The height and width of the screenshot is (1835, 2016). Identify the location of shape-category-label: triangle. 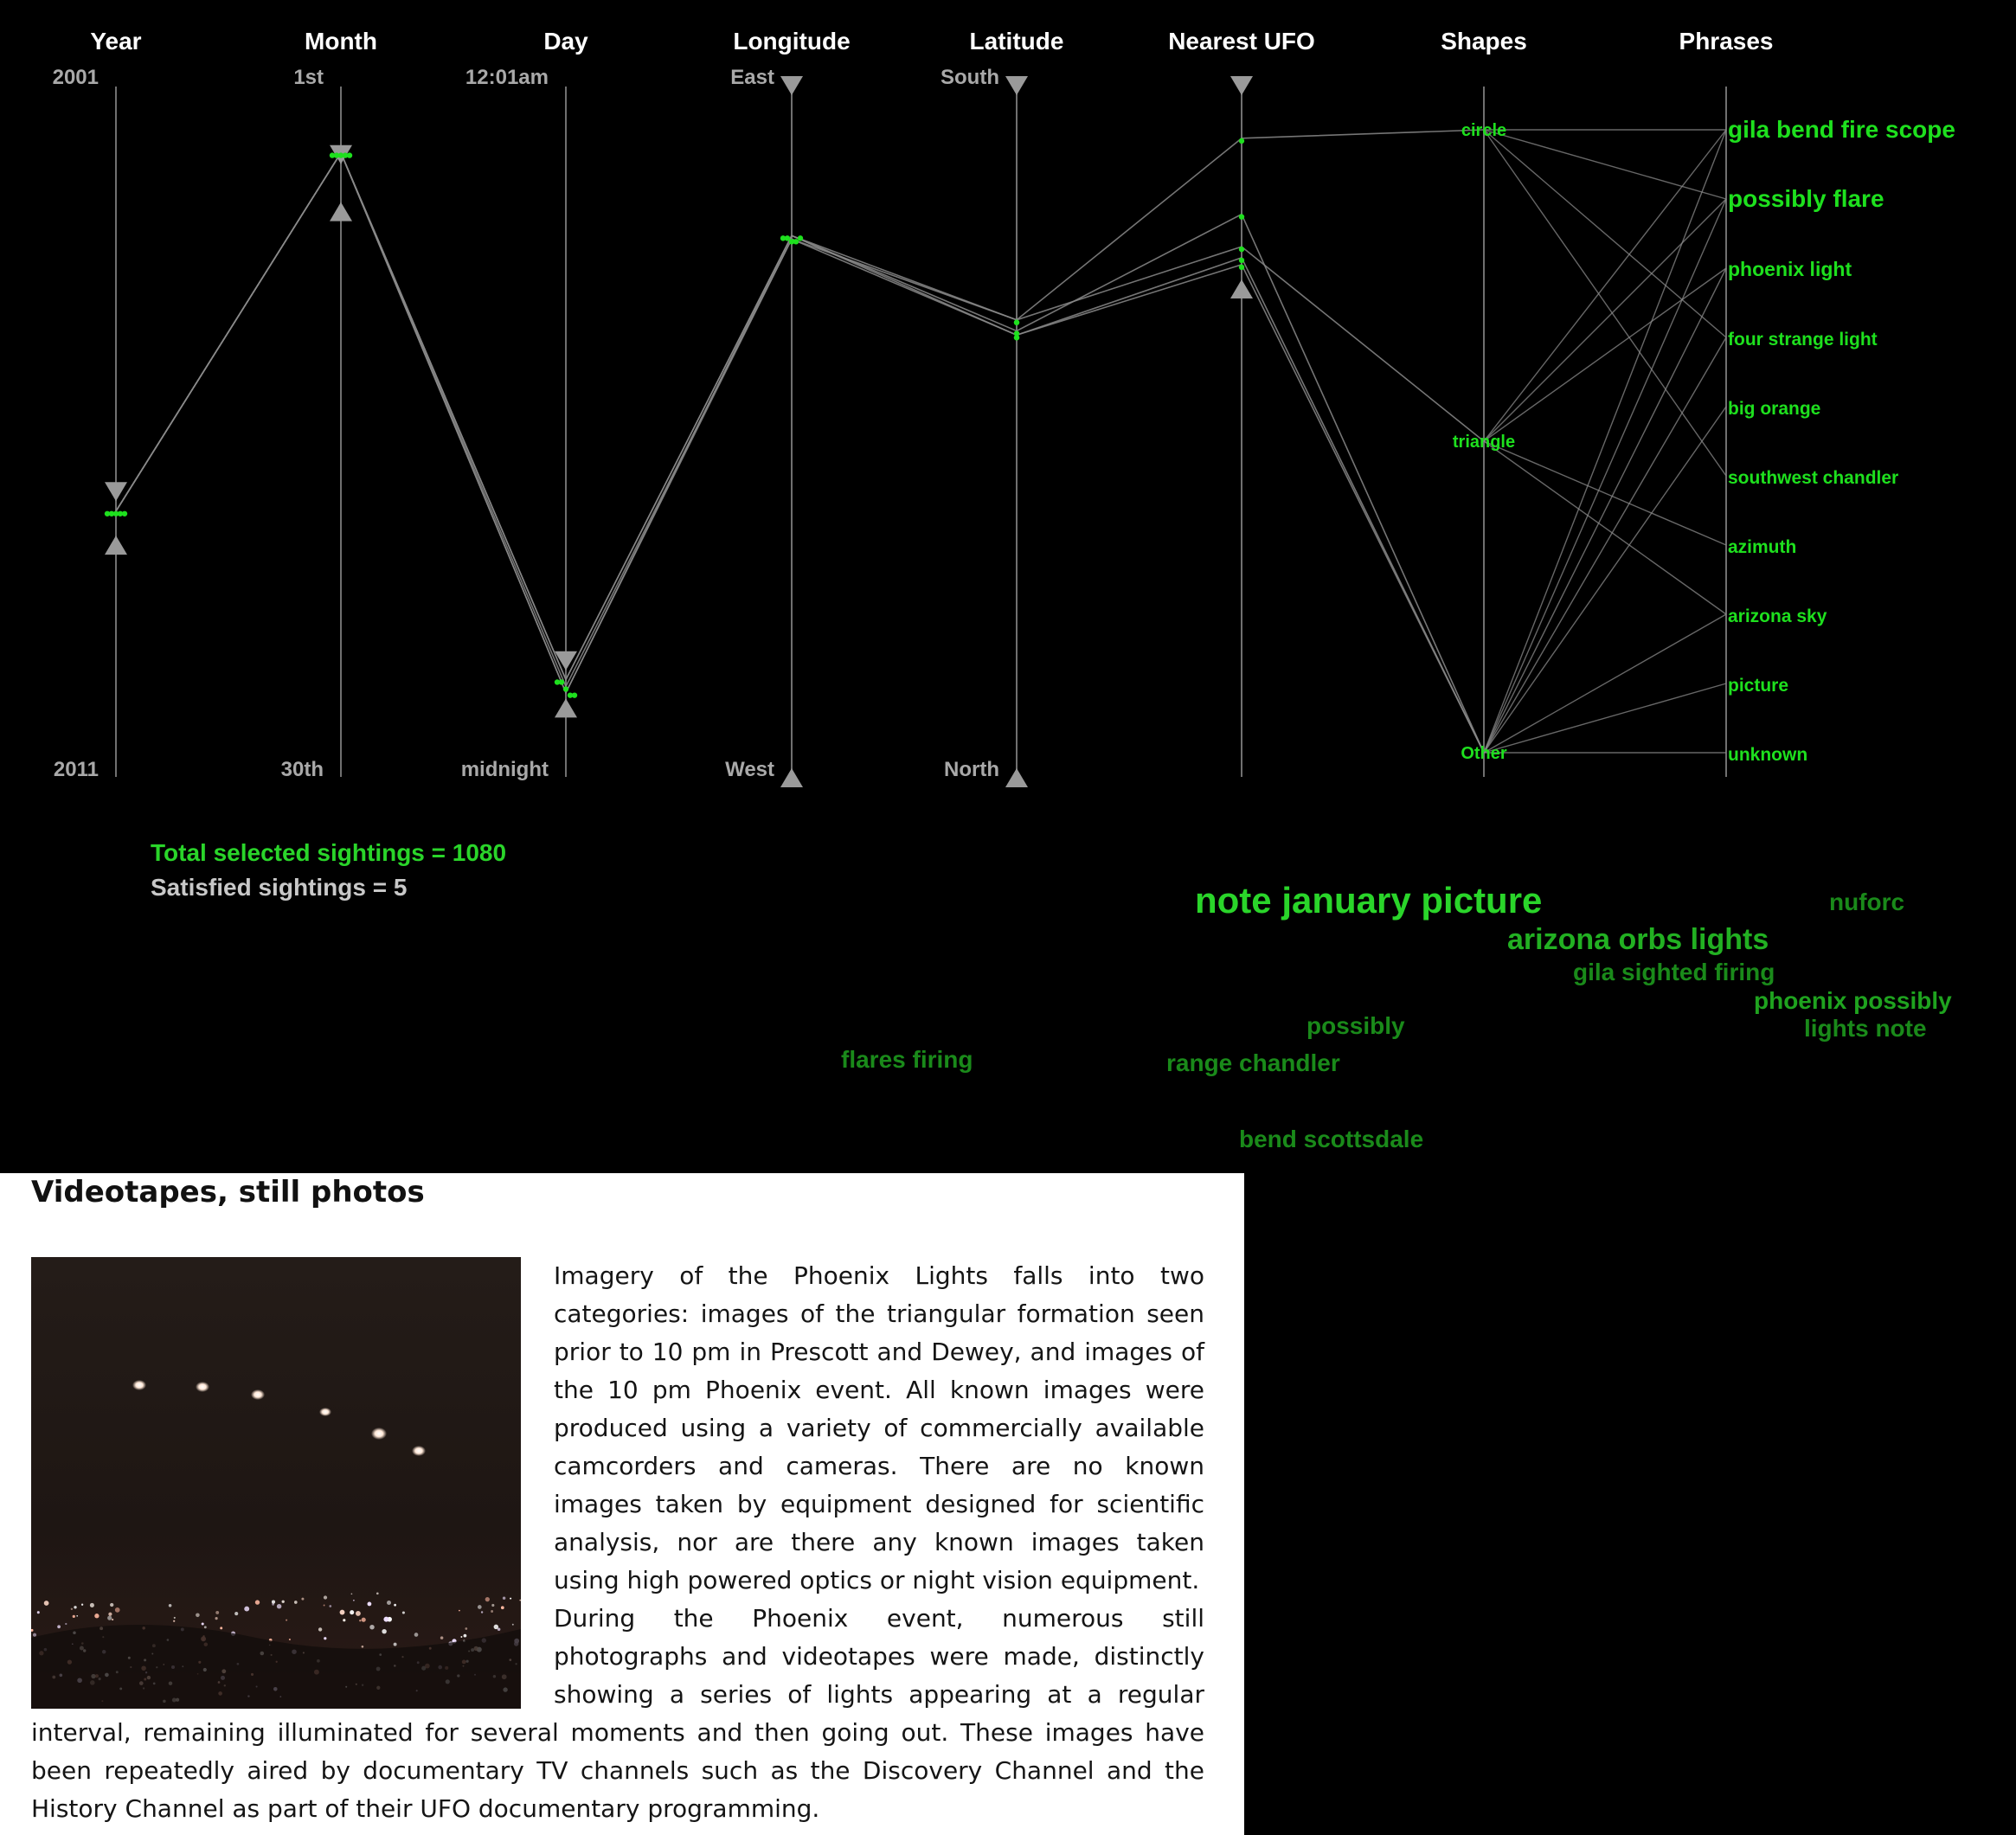
(1484, 442).